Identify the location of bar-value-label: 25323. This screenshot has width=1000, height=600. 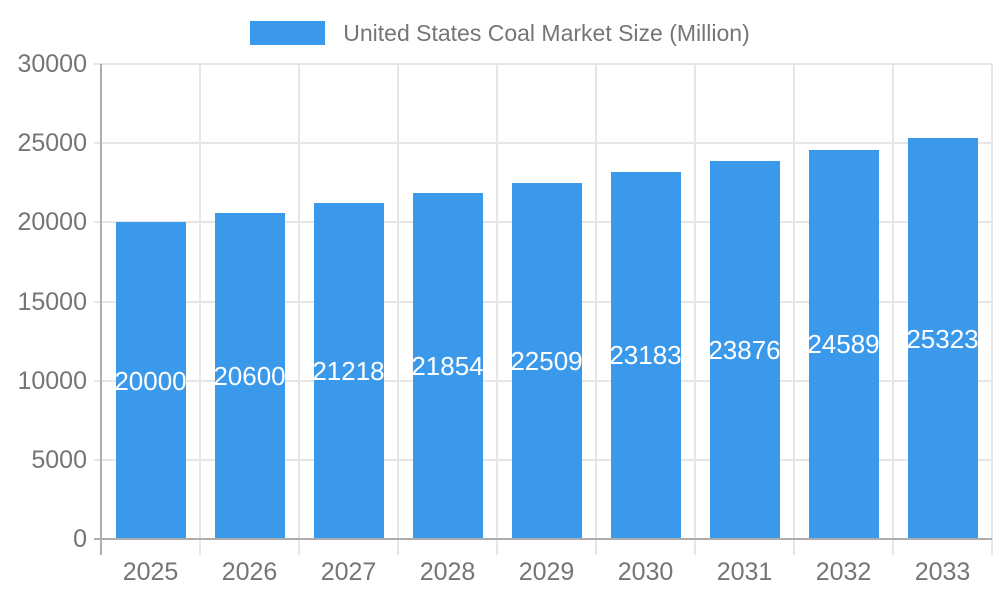
(942, 338).